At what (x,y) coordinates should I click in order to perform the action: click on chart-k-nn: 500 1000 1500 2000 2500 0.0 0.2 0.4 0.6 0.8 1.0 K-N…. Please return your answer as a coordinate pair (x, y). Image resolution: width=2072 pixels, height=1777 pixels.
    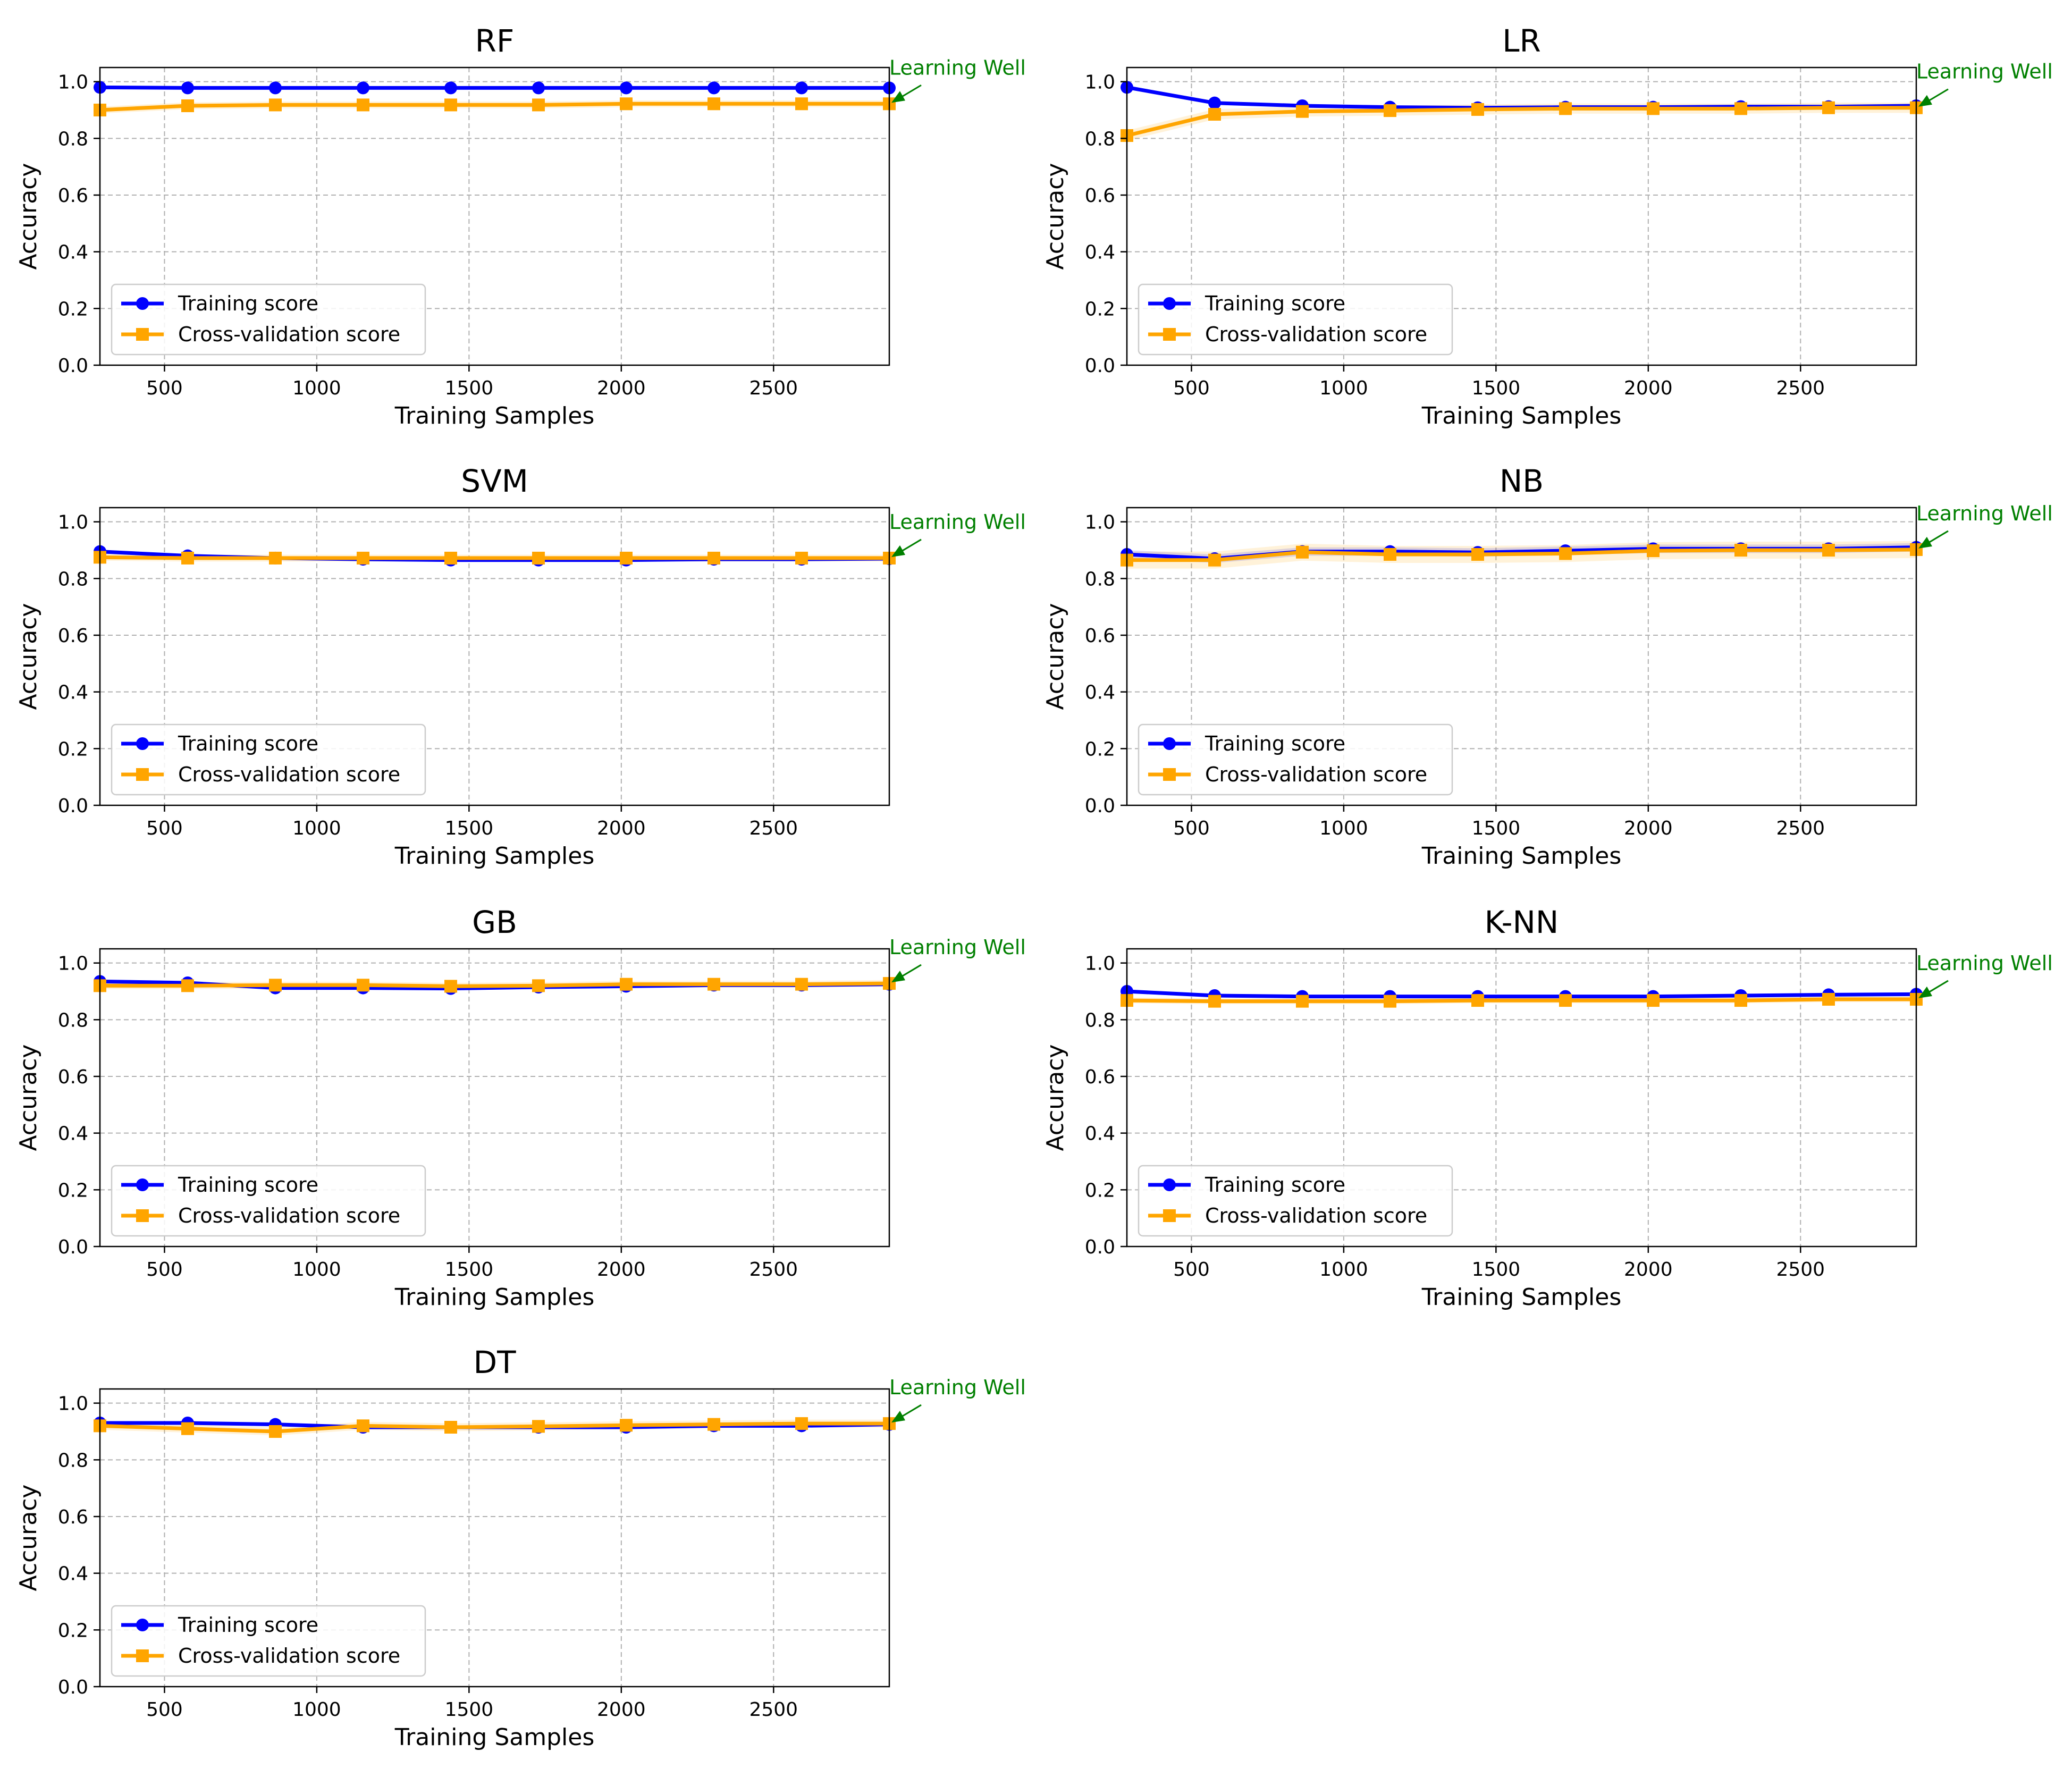
    Looking at the image, I should click on (1547, 1107).